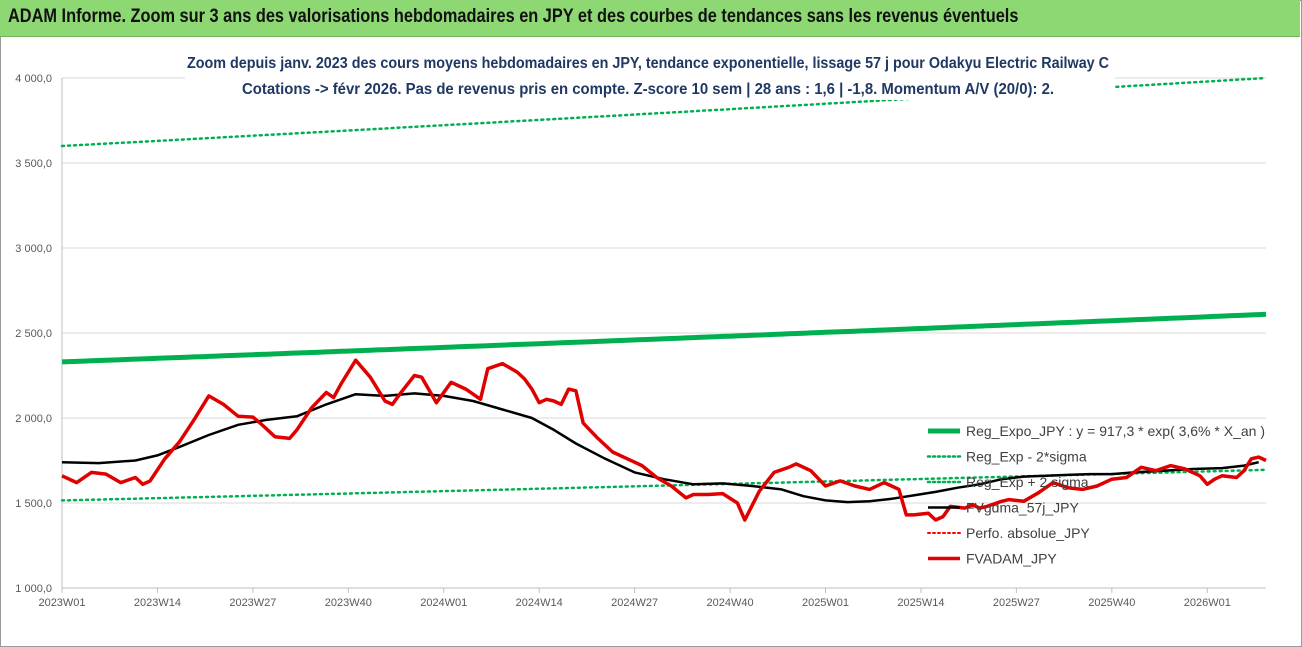 This screenshot has width=1302, height=647. Describe the element at coordinates (33, 504) in the screenshot. I see `y-tick-label-1500: 1 500,0` at that location.